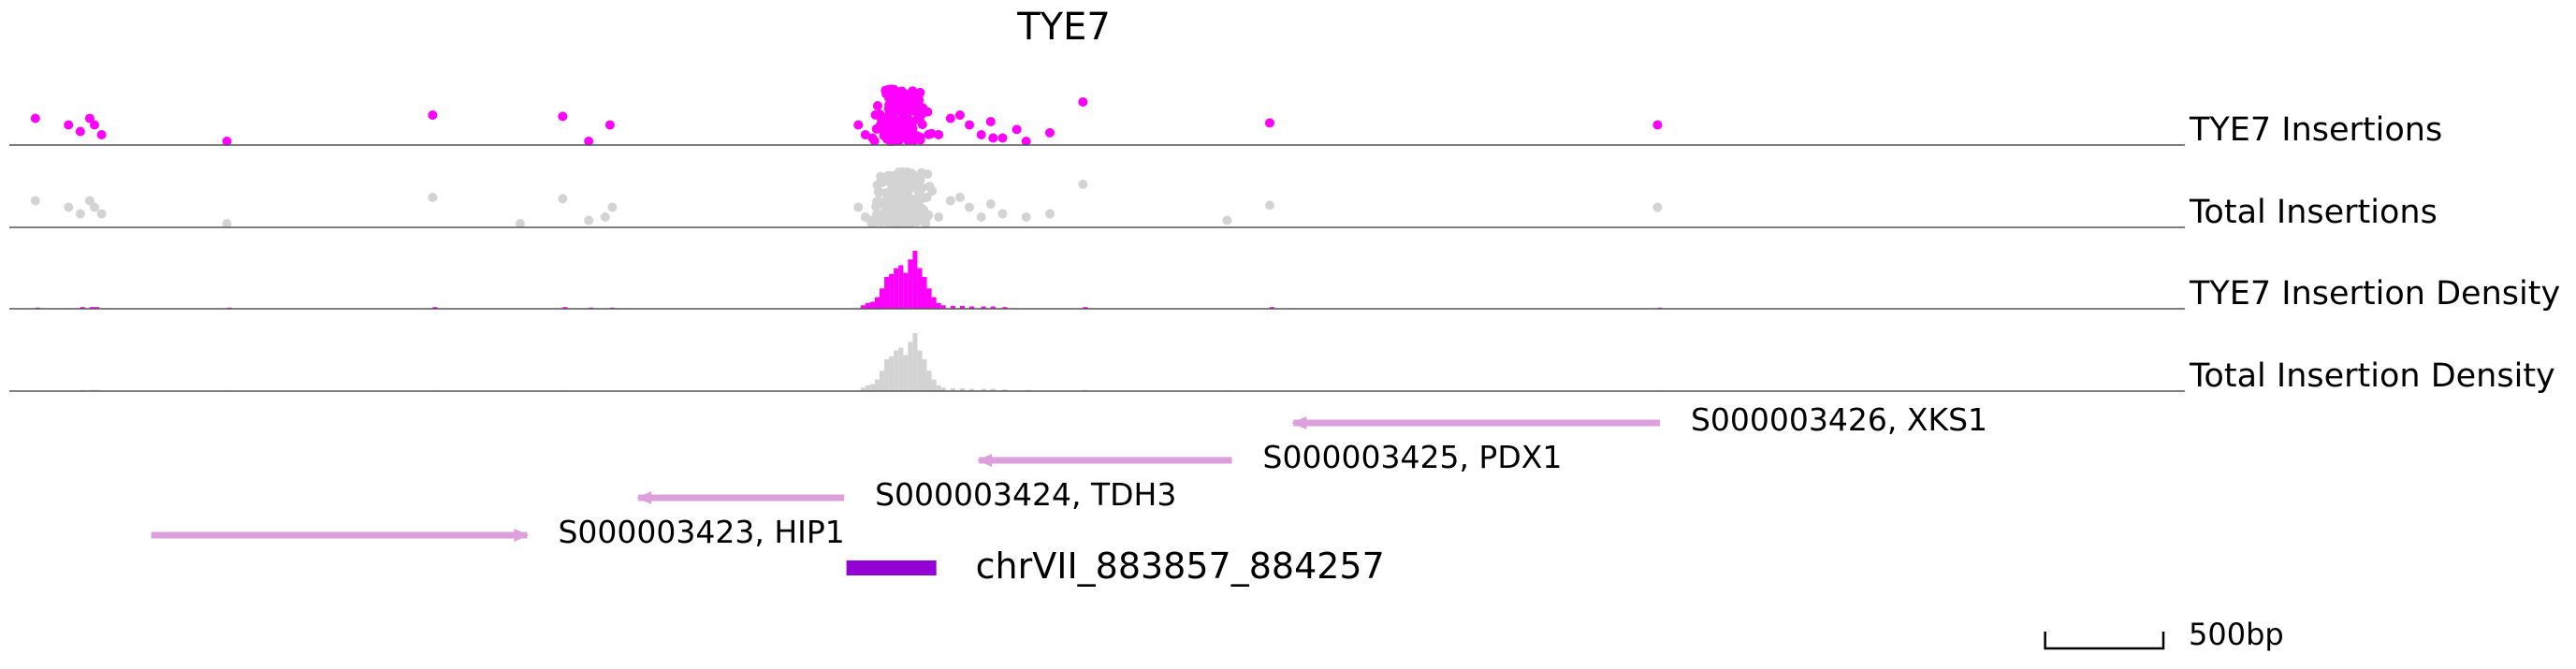 This screenshot has width=2576, height=669. What do you see at coordinates (985, 460) in the screenshot?
I see `gene-arrow` at bounding box center [985, 460].